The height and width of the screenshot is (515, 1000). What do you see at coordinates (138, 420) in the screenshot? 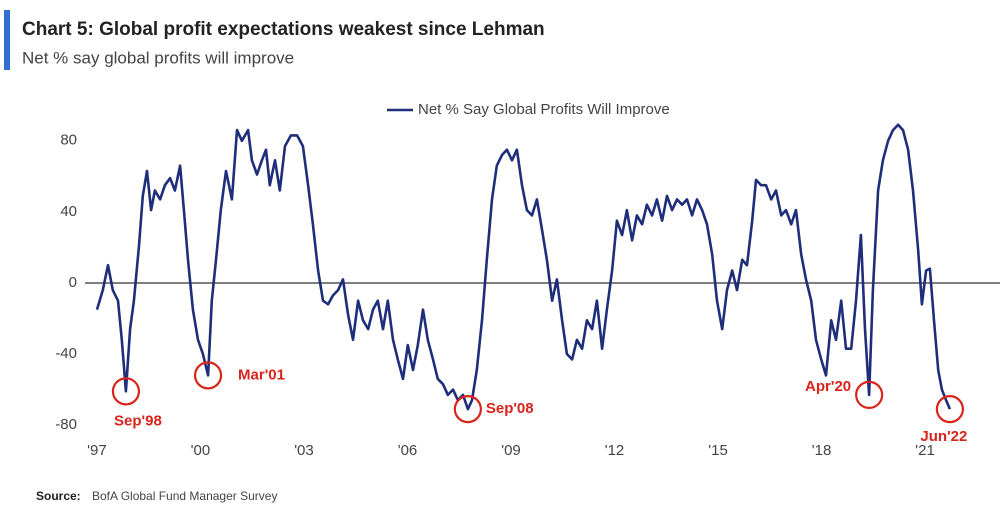
I see `annotation-label: Sep'98` at bounding box center [138, 420].